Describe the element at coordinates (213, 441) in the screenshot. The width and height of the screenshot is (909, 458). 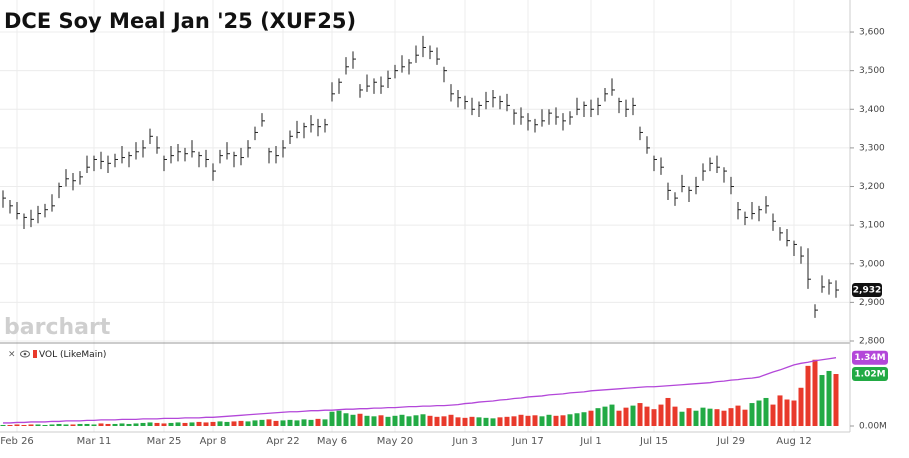
I see `x-tick-label: Apr 8` at that location.